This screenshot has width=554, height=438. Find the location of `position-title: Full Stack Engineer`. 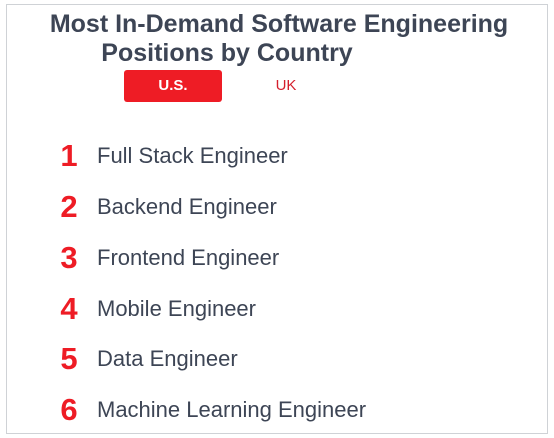

position-title: Full Stack Engineer is located at coordinates (192, 155).